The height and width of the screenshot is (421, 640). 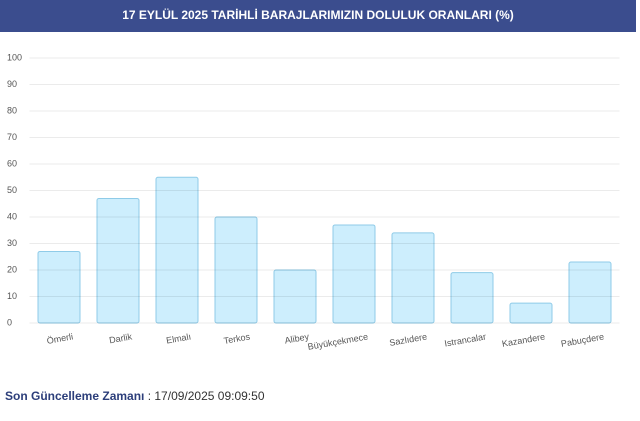 What do you see at coordinates (338, 341) in the screenshot?
I see `x-tick-label: Büyükçekmece` at bounding box center [338, 341].